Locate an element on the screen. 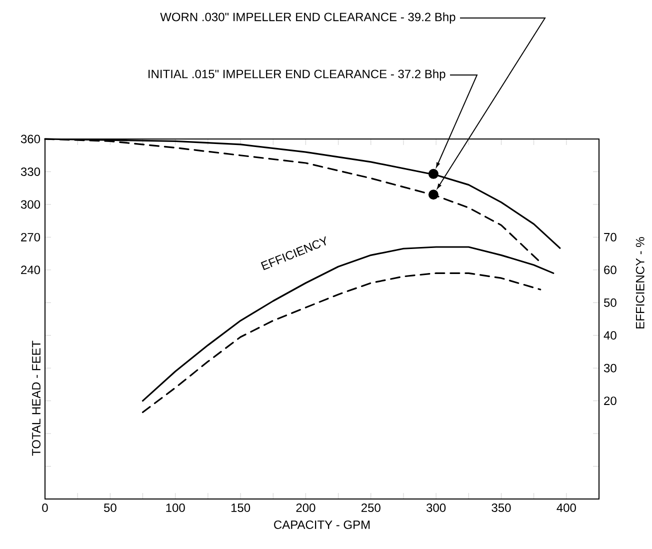  y2-tick-label: 40 is located at coordinates (610, 335).